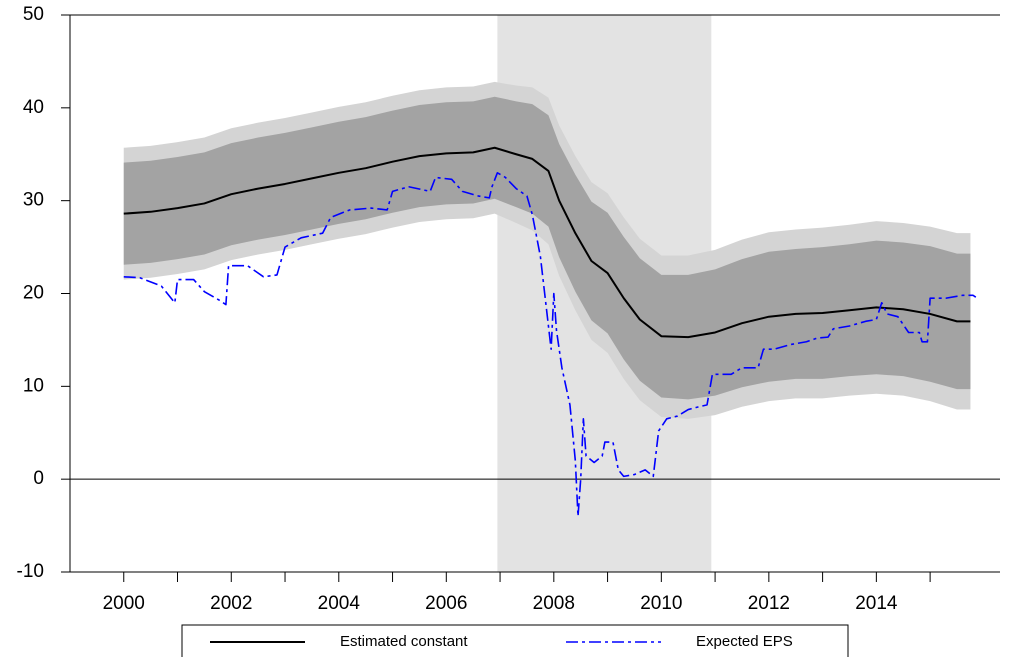  What do you see at coordinates (30, 571) in the screenshot?
I see `y-tick-label: -10` at bounding box center [30, 571].